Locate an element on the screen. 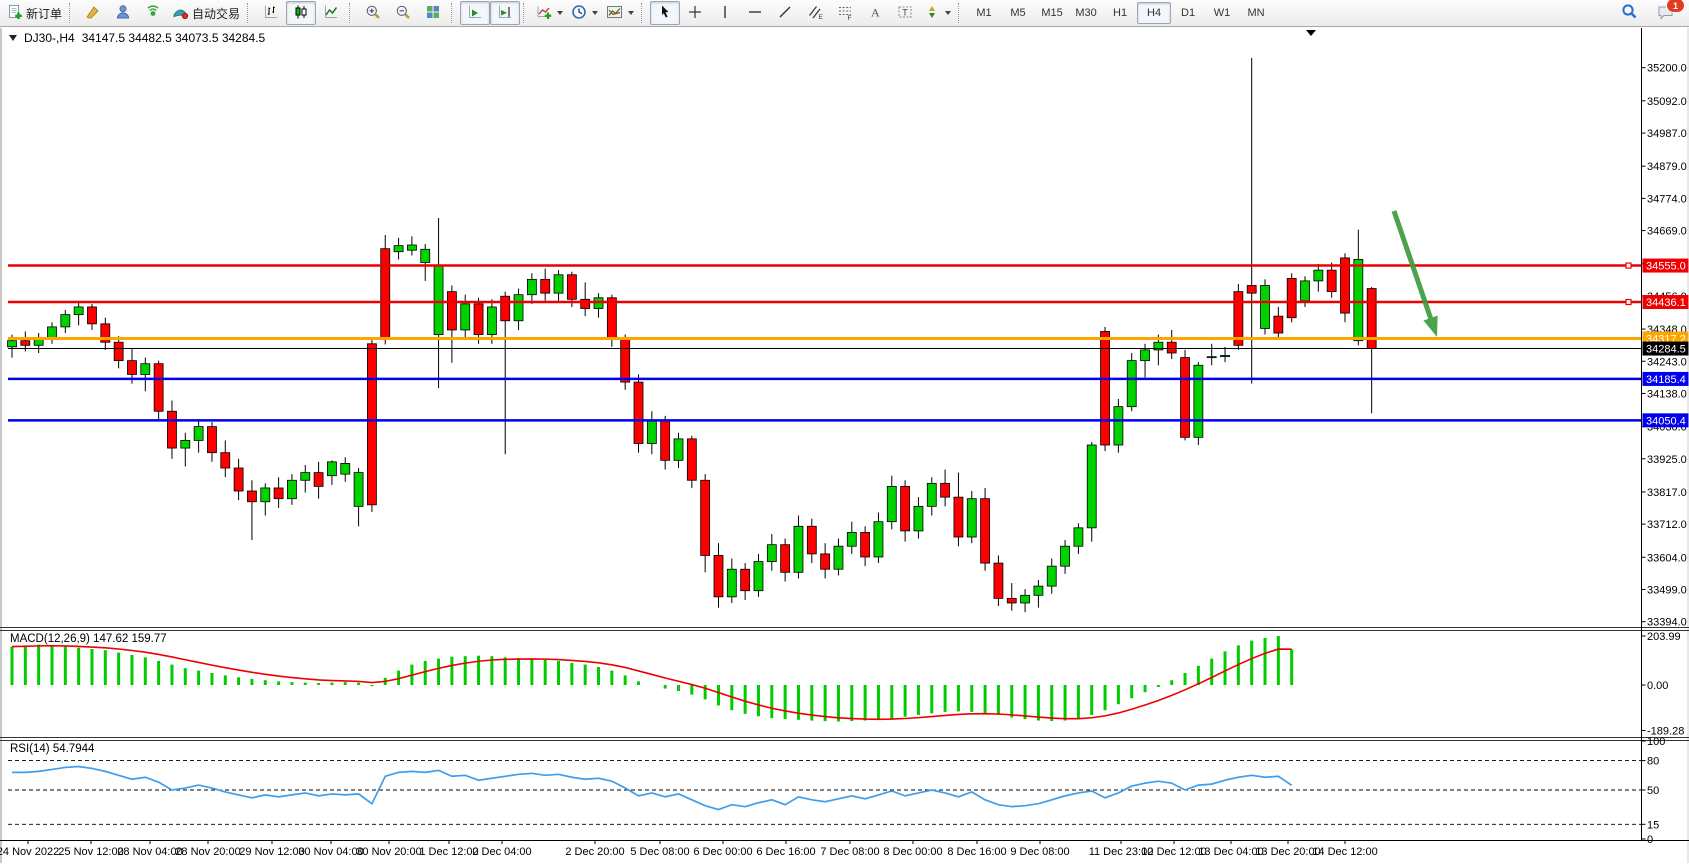 This screenshot has width=1689, height=864. crosshair-tool-button is located at coordinates (695, 13).